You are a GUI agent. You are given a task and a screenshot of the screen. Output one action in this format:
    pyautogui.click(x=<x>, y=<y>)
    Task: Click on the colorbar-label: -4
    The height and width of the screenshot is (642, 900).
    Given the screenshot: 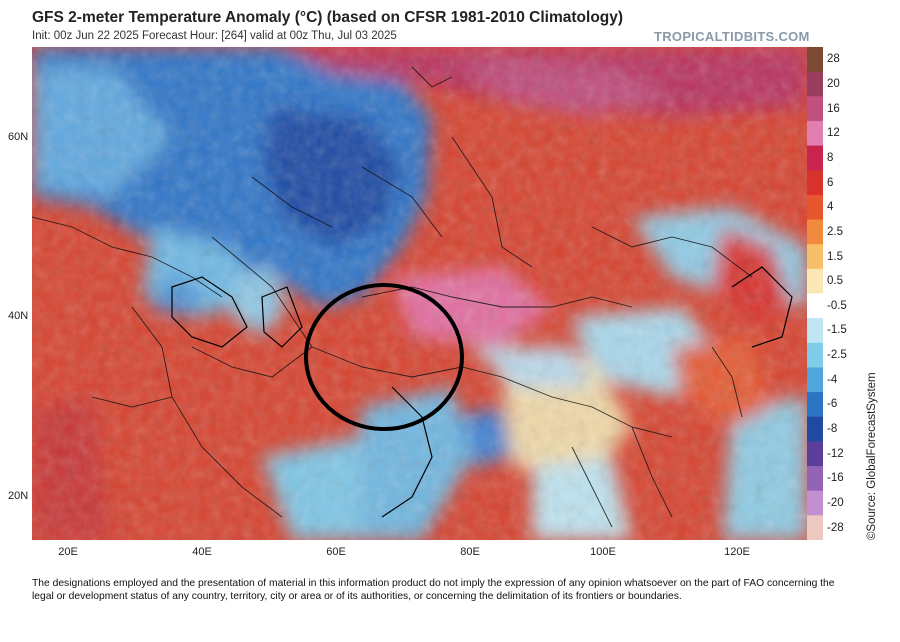 What is the action you would take?
    pyautogui.click(x=832, y=379)
    